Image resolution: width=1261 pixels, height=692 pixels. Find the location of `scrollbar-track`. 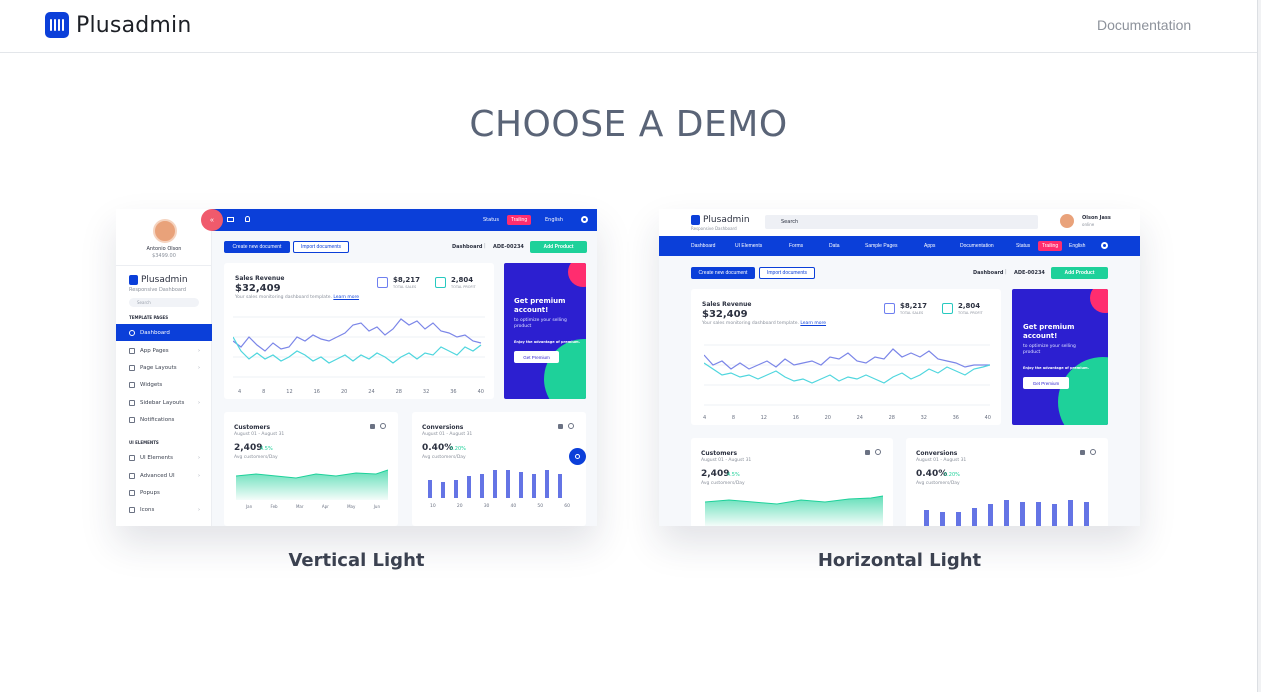

scrollbar-track is located at coordinates (1259, 346).